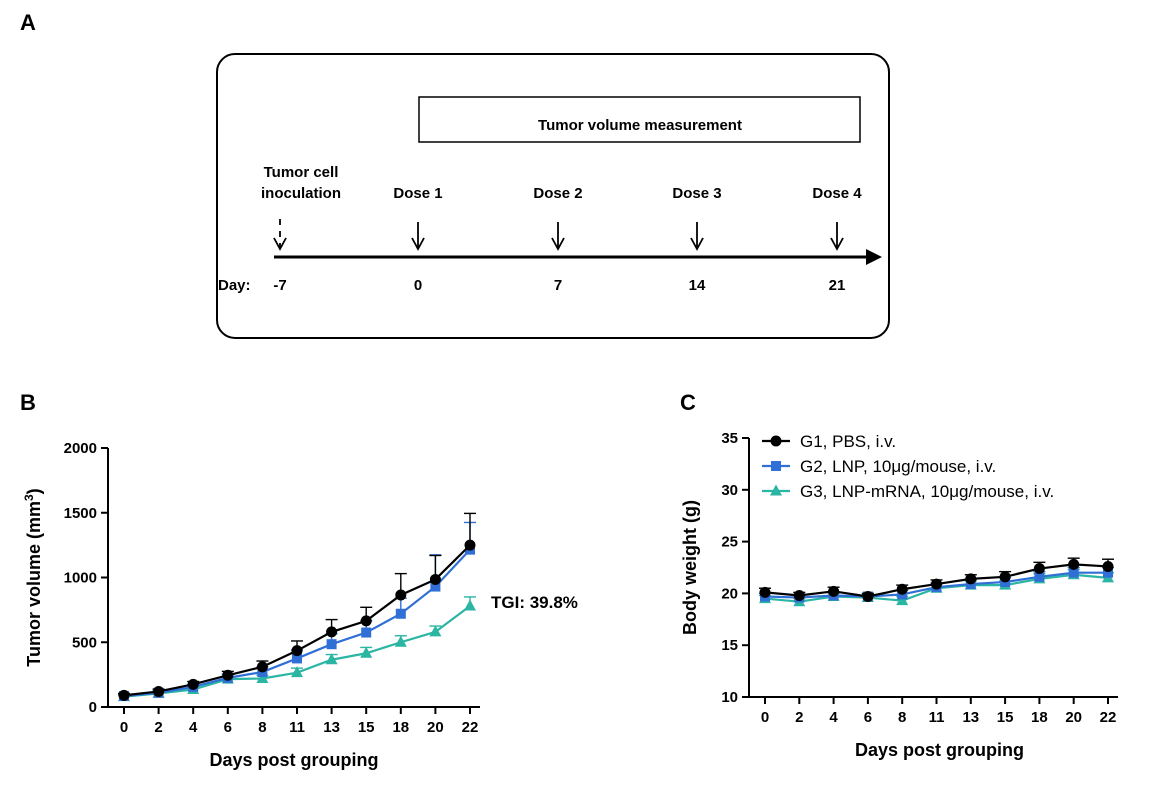  What do you see at coordinates (697, 285) in the screenshot?
I see `day-value: 14` at bounding box center [697, 285].